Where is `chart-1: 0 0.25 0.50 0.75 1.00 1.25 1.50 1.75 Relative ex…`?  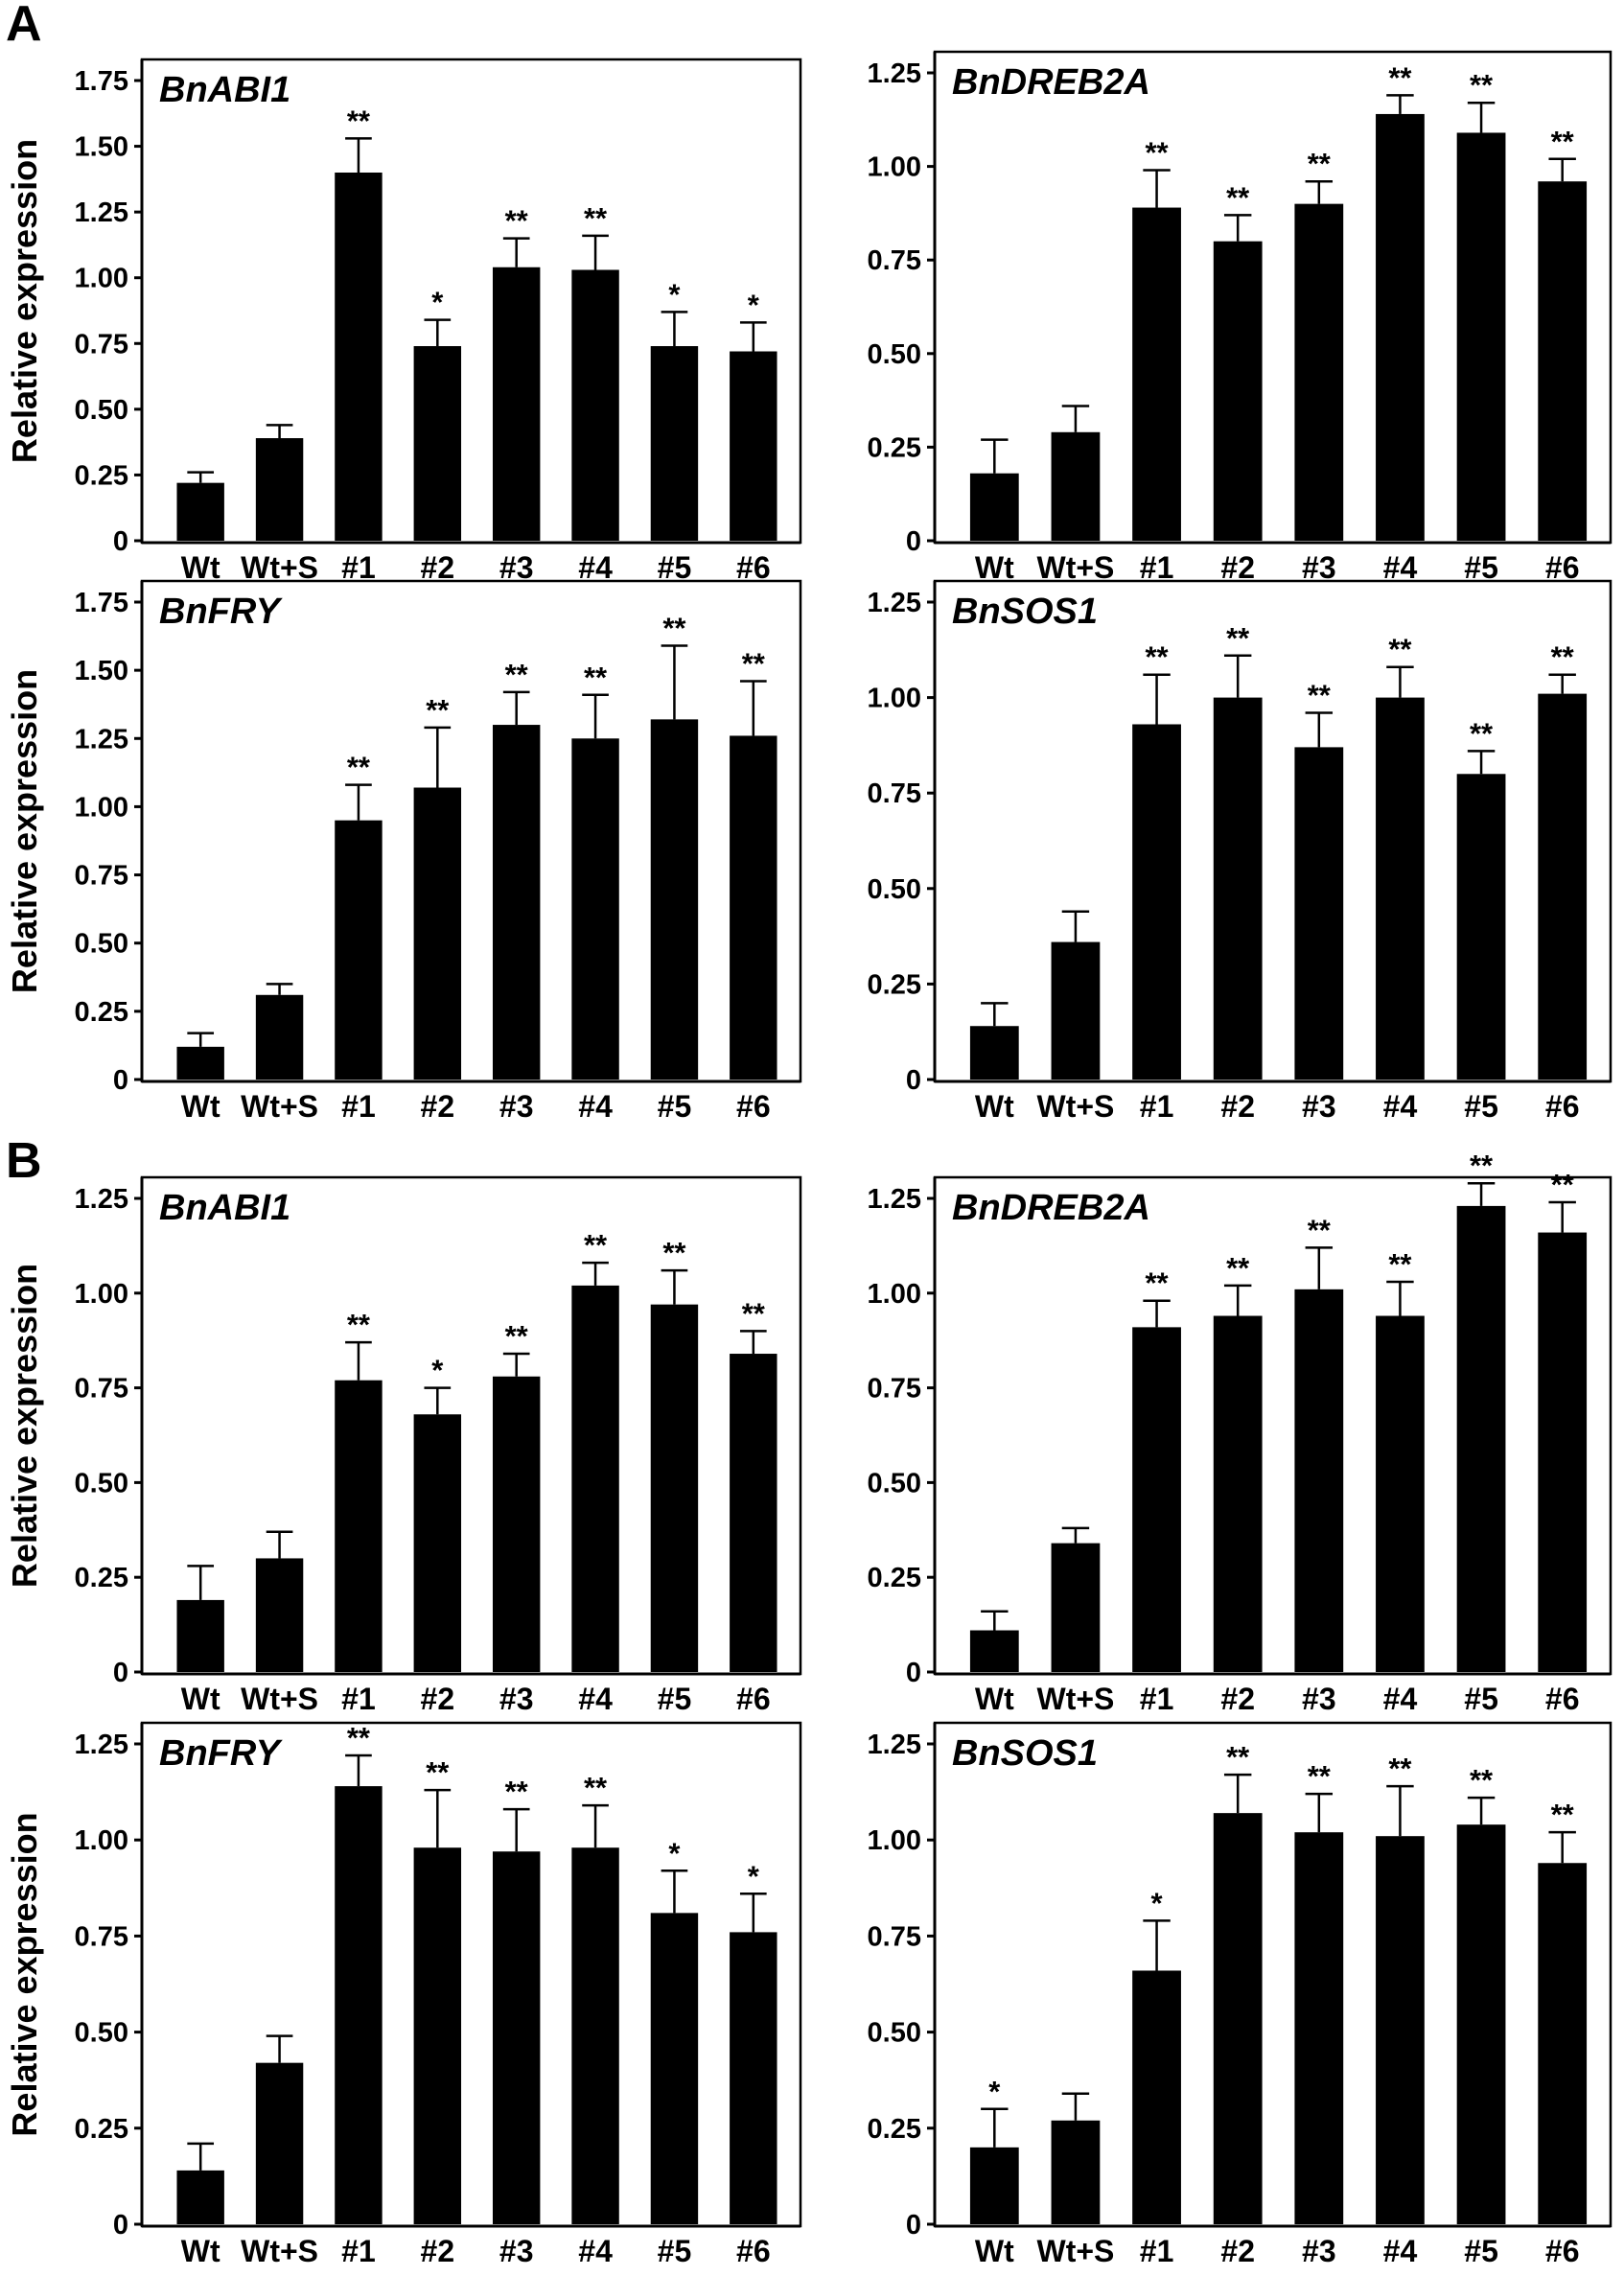 chart-1: 0 0.25 0.50 0.75 1.00 1.25 1.50 1.75 Relative ex… is located at coordinates (403, 321).